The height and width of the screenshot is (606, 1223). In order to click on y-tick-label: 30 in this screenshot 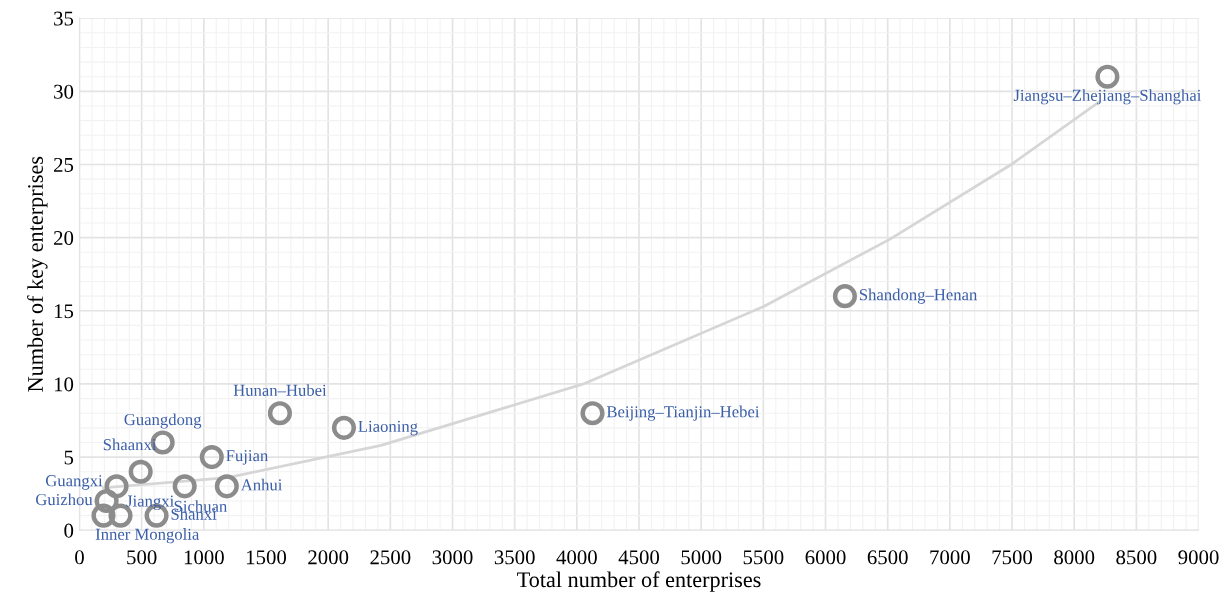, I will do `click(64, 91)`.